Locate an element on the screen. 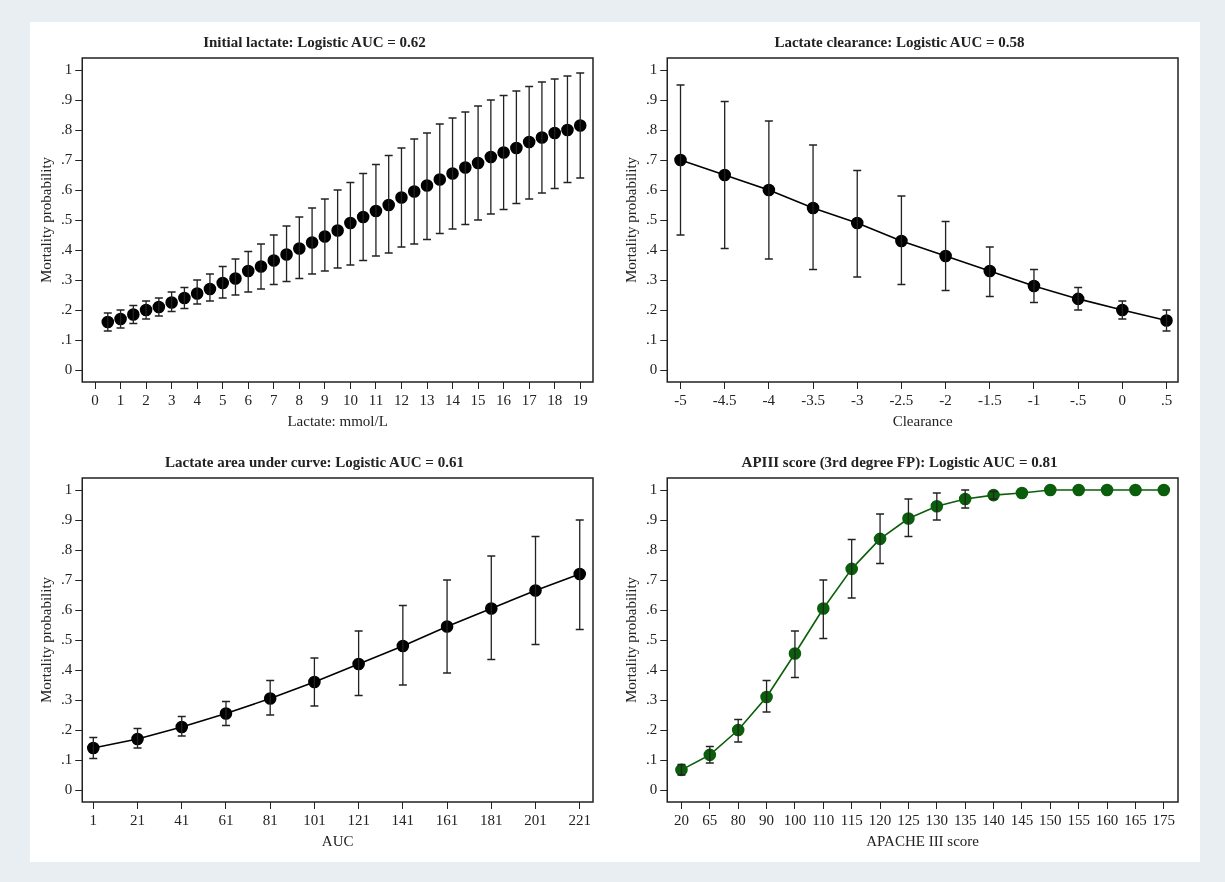  x-tick-label: 11 is located at coordinates (376, 399).